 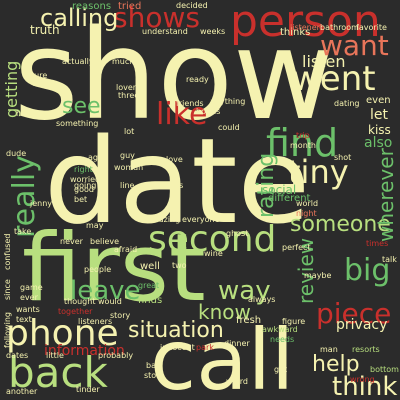 What do you see at coordinates (371, 27) in the screenshot?
I see `word-favorite: favorite` at bounding box center [371, 27].